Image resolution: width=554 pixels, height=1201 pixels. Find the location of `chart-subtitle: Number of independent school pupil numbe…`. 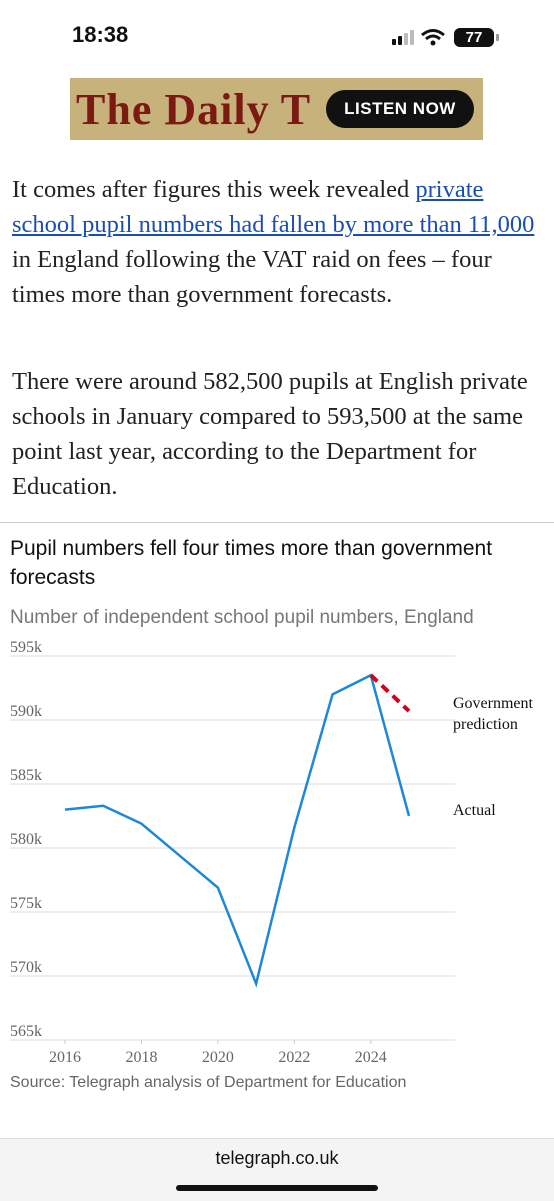

chart-subtitle: Number of independent school pupil numbe… is located at coordinates (242, 617).